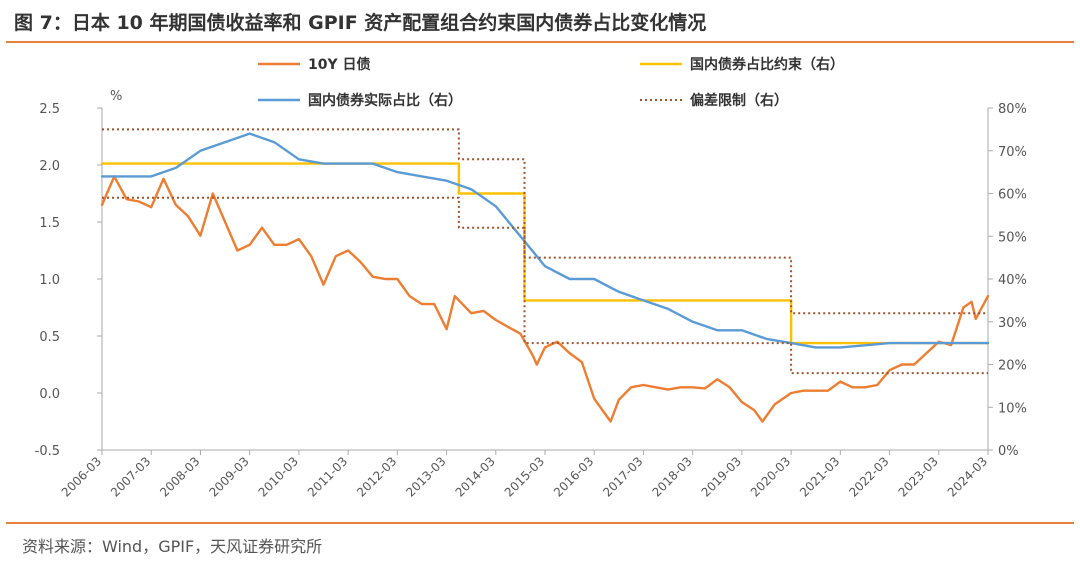 The image size is (1080, 563). What do you see at coordinates (1012, 280) in the screenshot?
I see `y-right-tick-label: 40%` at bounding box center [1012, 280].